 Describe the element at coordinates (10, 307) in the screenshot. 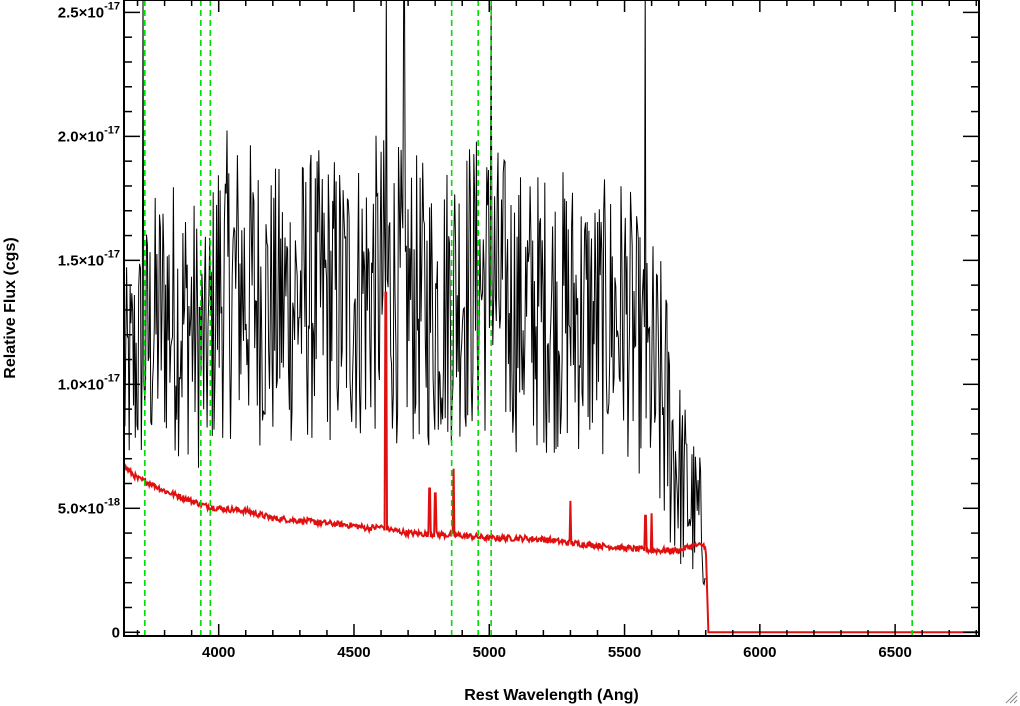

I see `y-axis-title: Relative Flux (cgs)` at that location.